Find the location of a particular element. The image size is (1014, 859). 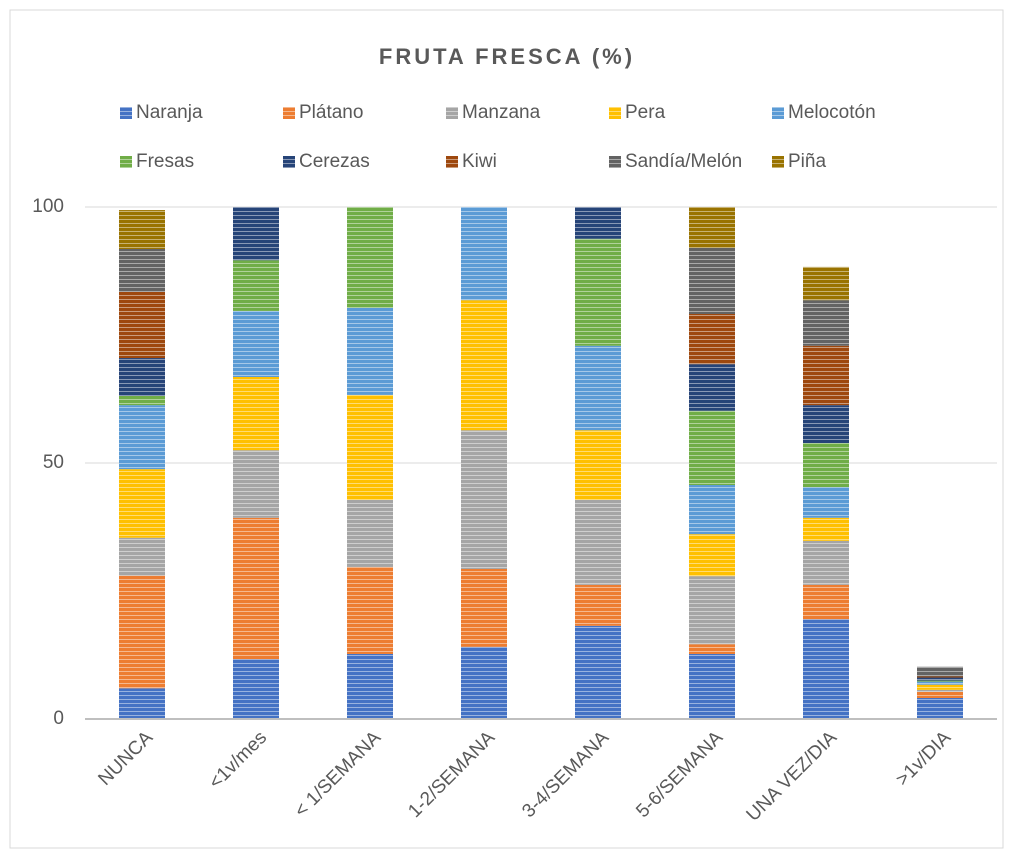

y-tick-label: 0 is located at coordinates (58, 718).